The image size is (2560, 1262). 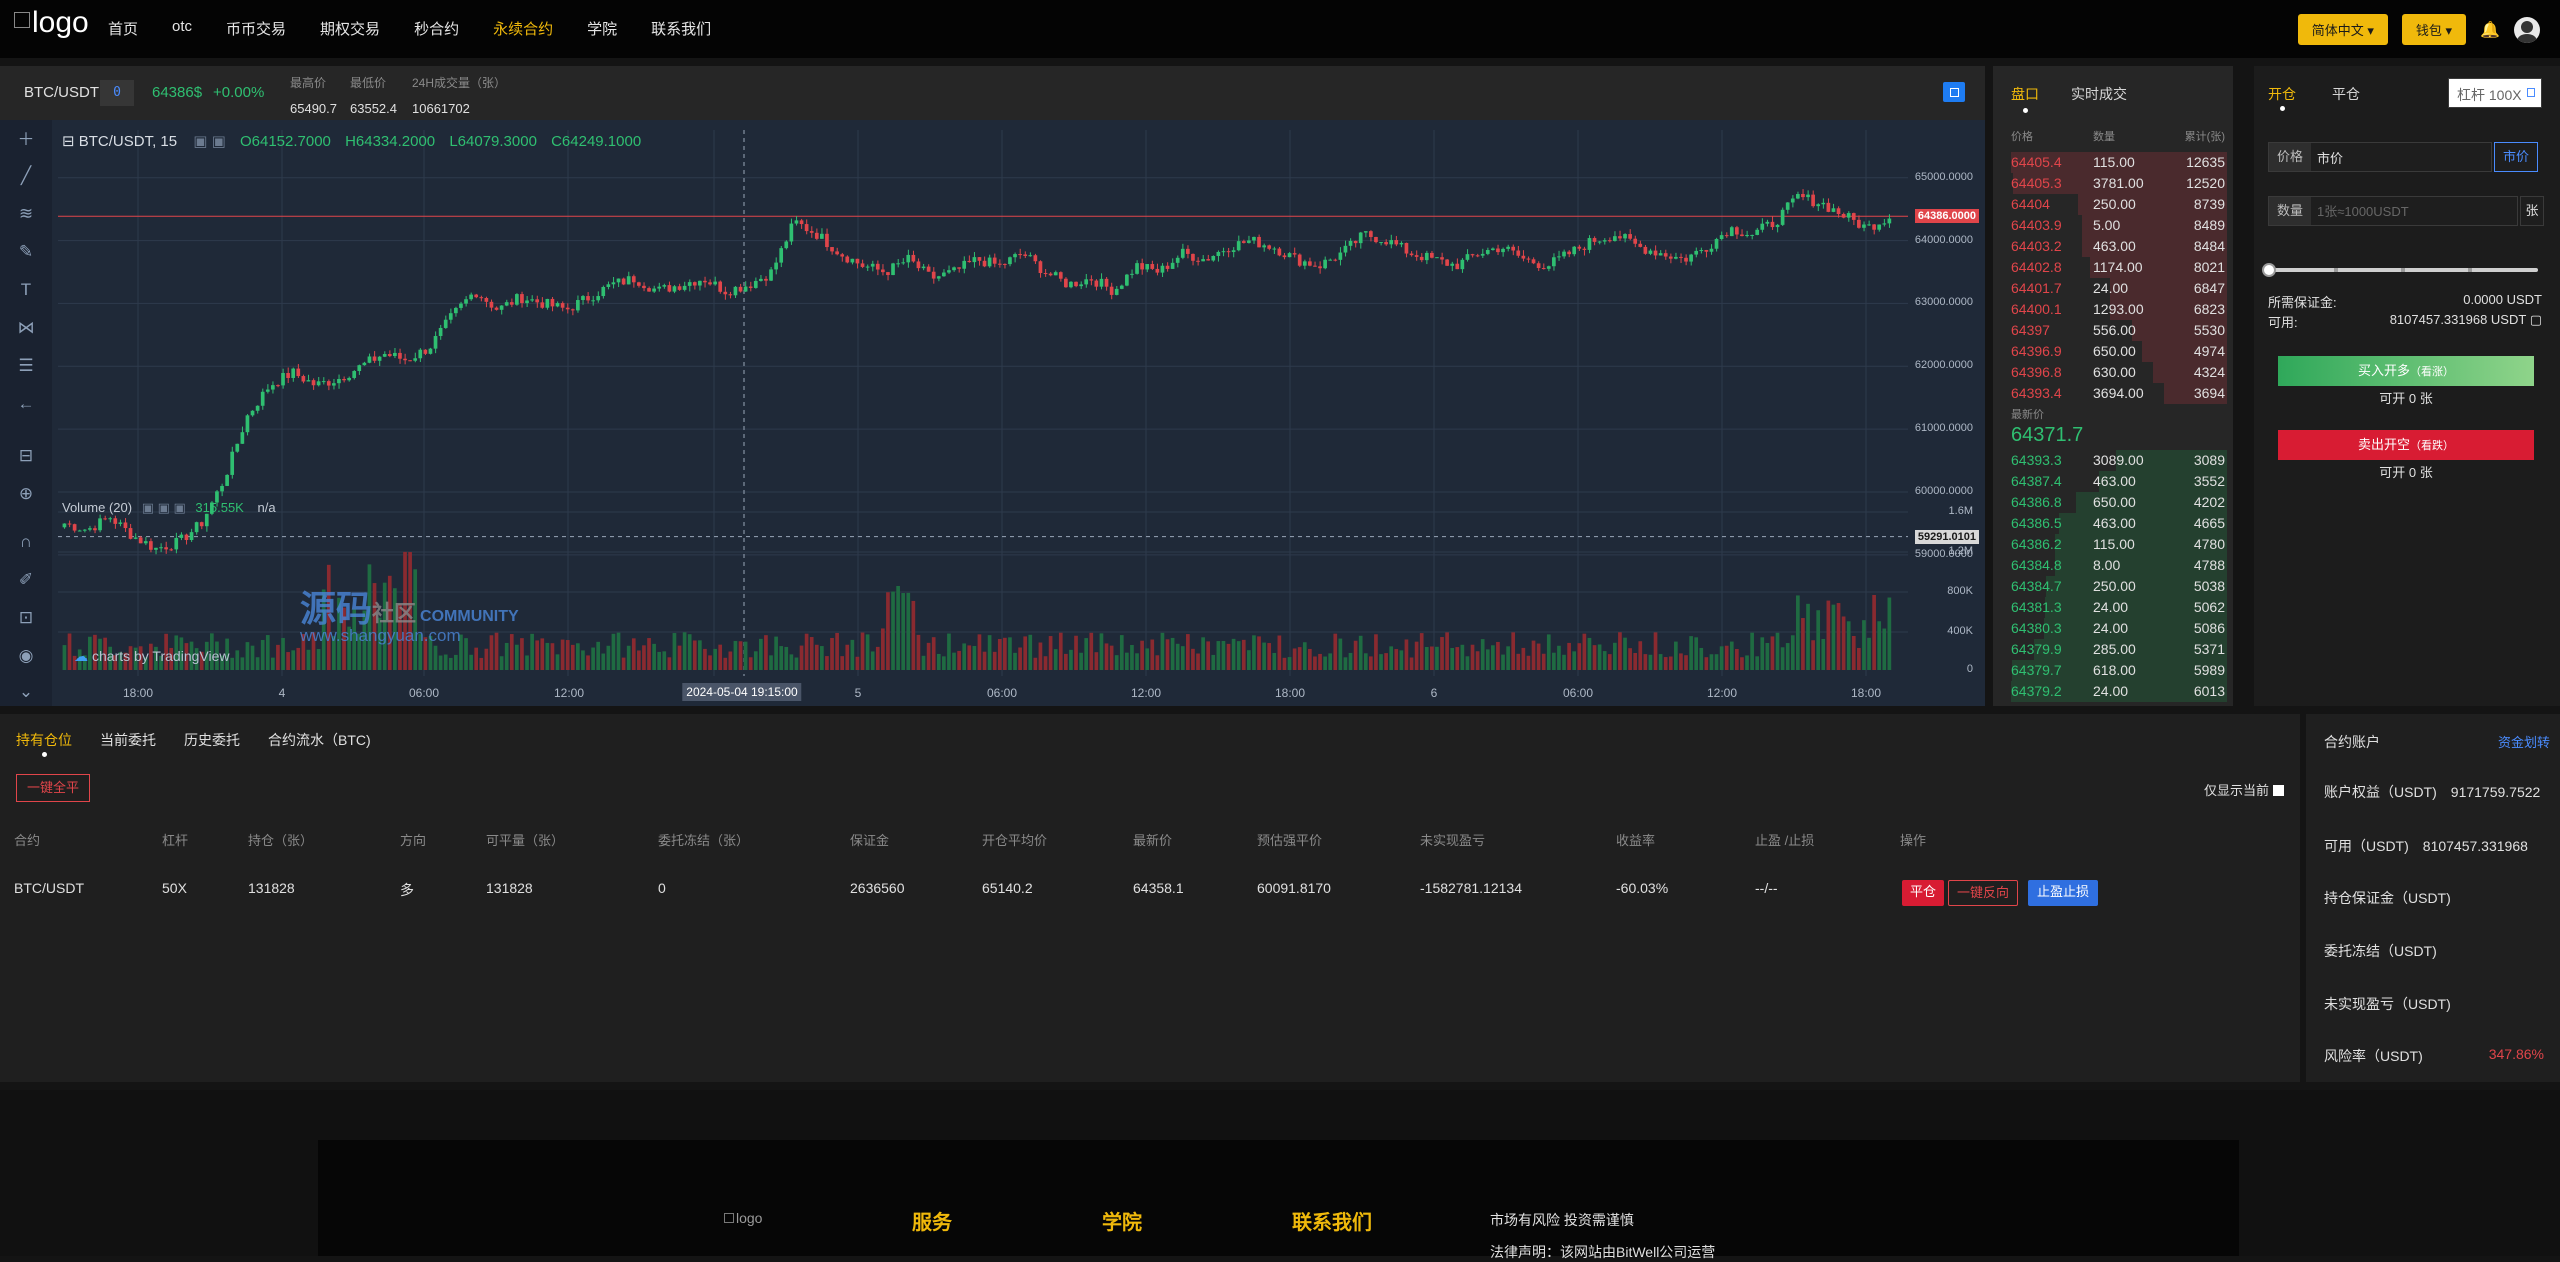 I want to click on bid-row: 64379.2 24.00 6013, so click(x=2119, y=691).